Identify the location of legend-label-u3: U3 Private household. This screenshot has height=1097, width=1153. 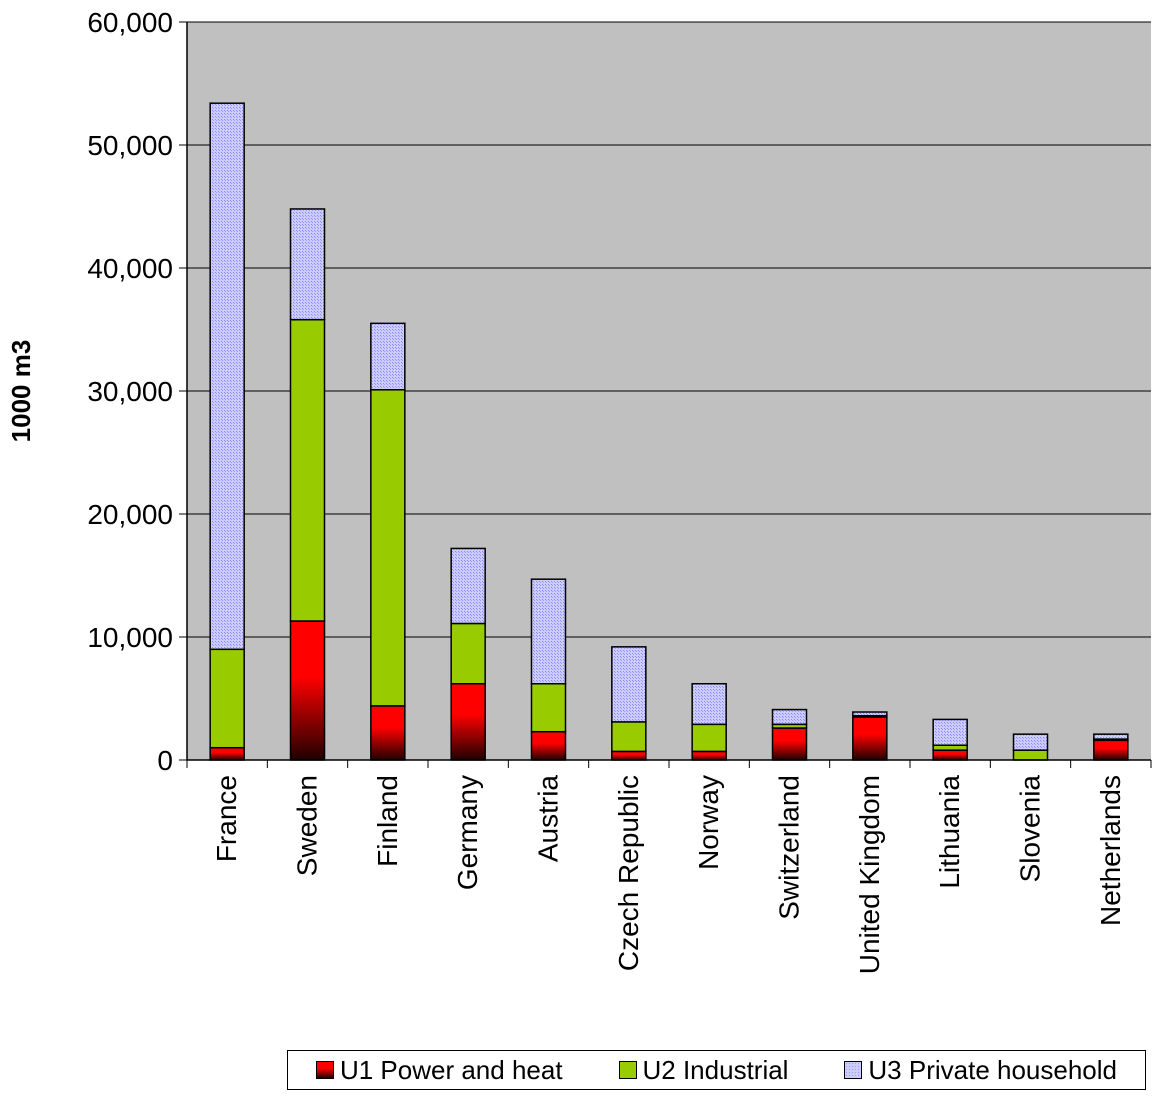
(993, 1069).